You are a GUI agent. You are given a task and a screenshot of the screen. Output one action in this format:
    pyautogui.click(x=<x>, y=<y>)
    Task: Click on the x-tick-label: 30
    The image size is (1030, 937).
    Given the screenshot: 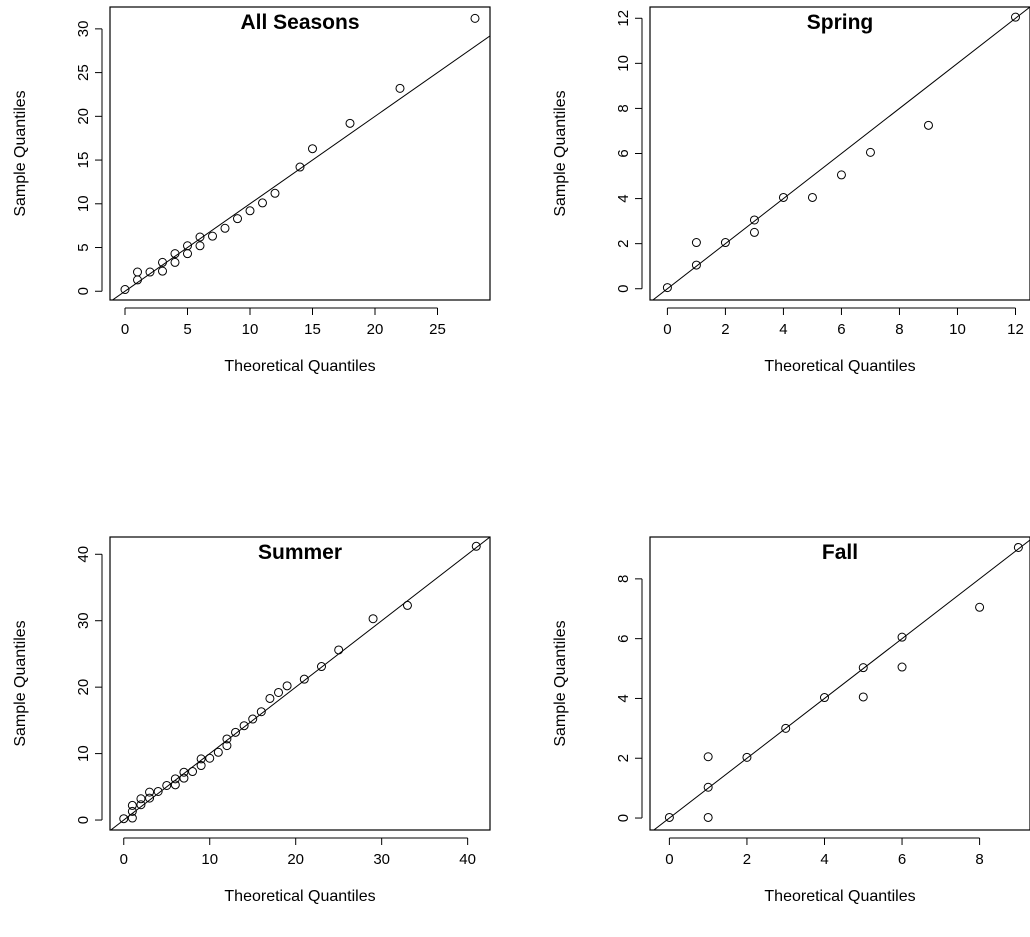 What is the action you would take?
    pyautogui.click(x=381, y=859)
    